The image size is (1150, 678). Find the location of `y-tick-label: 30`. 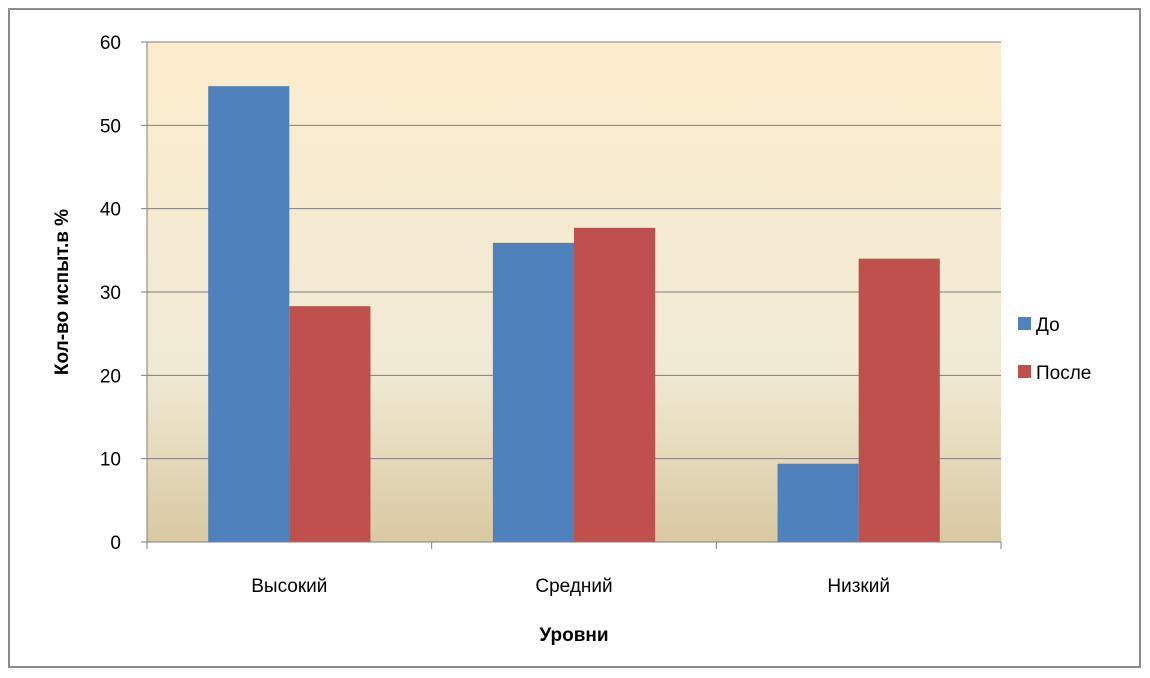

y-tick-label: 30 is located at coordinates (110, 293).